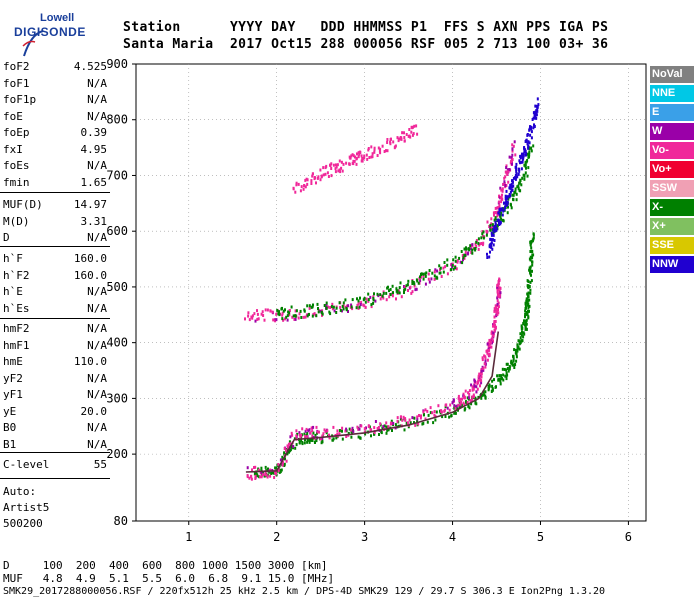 This screenshot has width=700, height=600. I want to click on parameter-row: hmF2 N/A, so click(55, 330).